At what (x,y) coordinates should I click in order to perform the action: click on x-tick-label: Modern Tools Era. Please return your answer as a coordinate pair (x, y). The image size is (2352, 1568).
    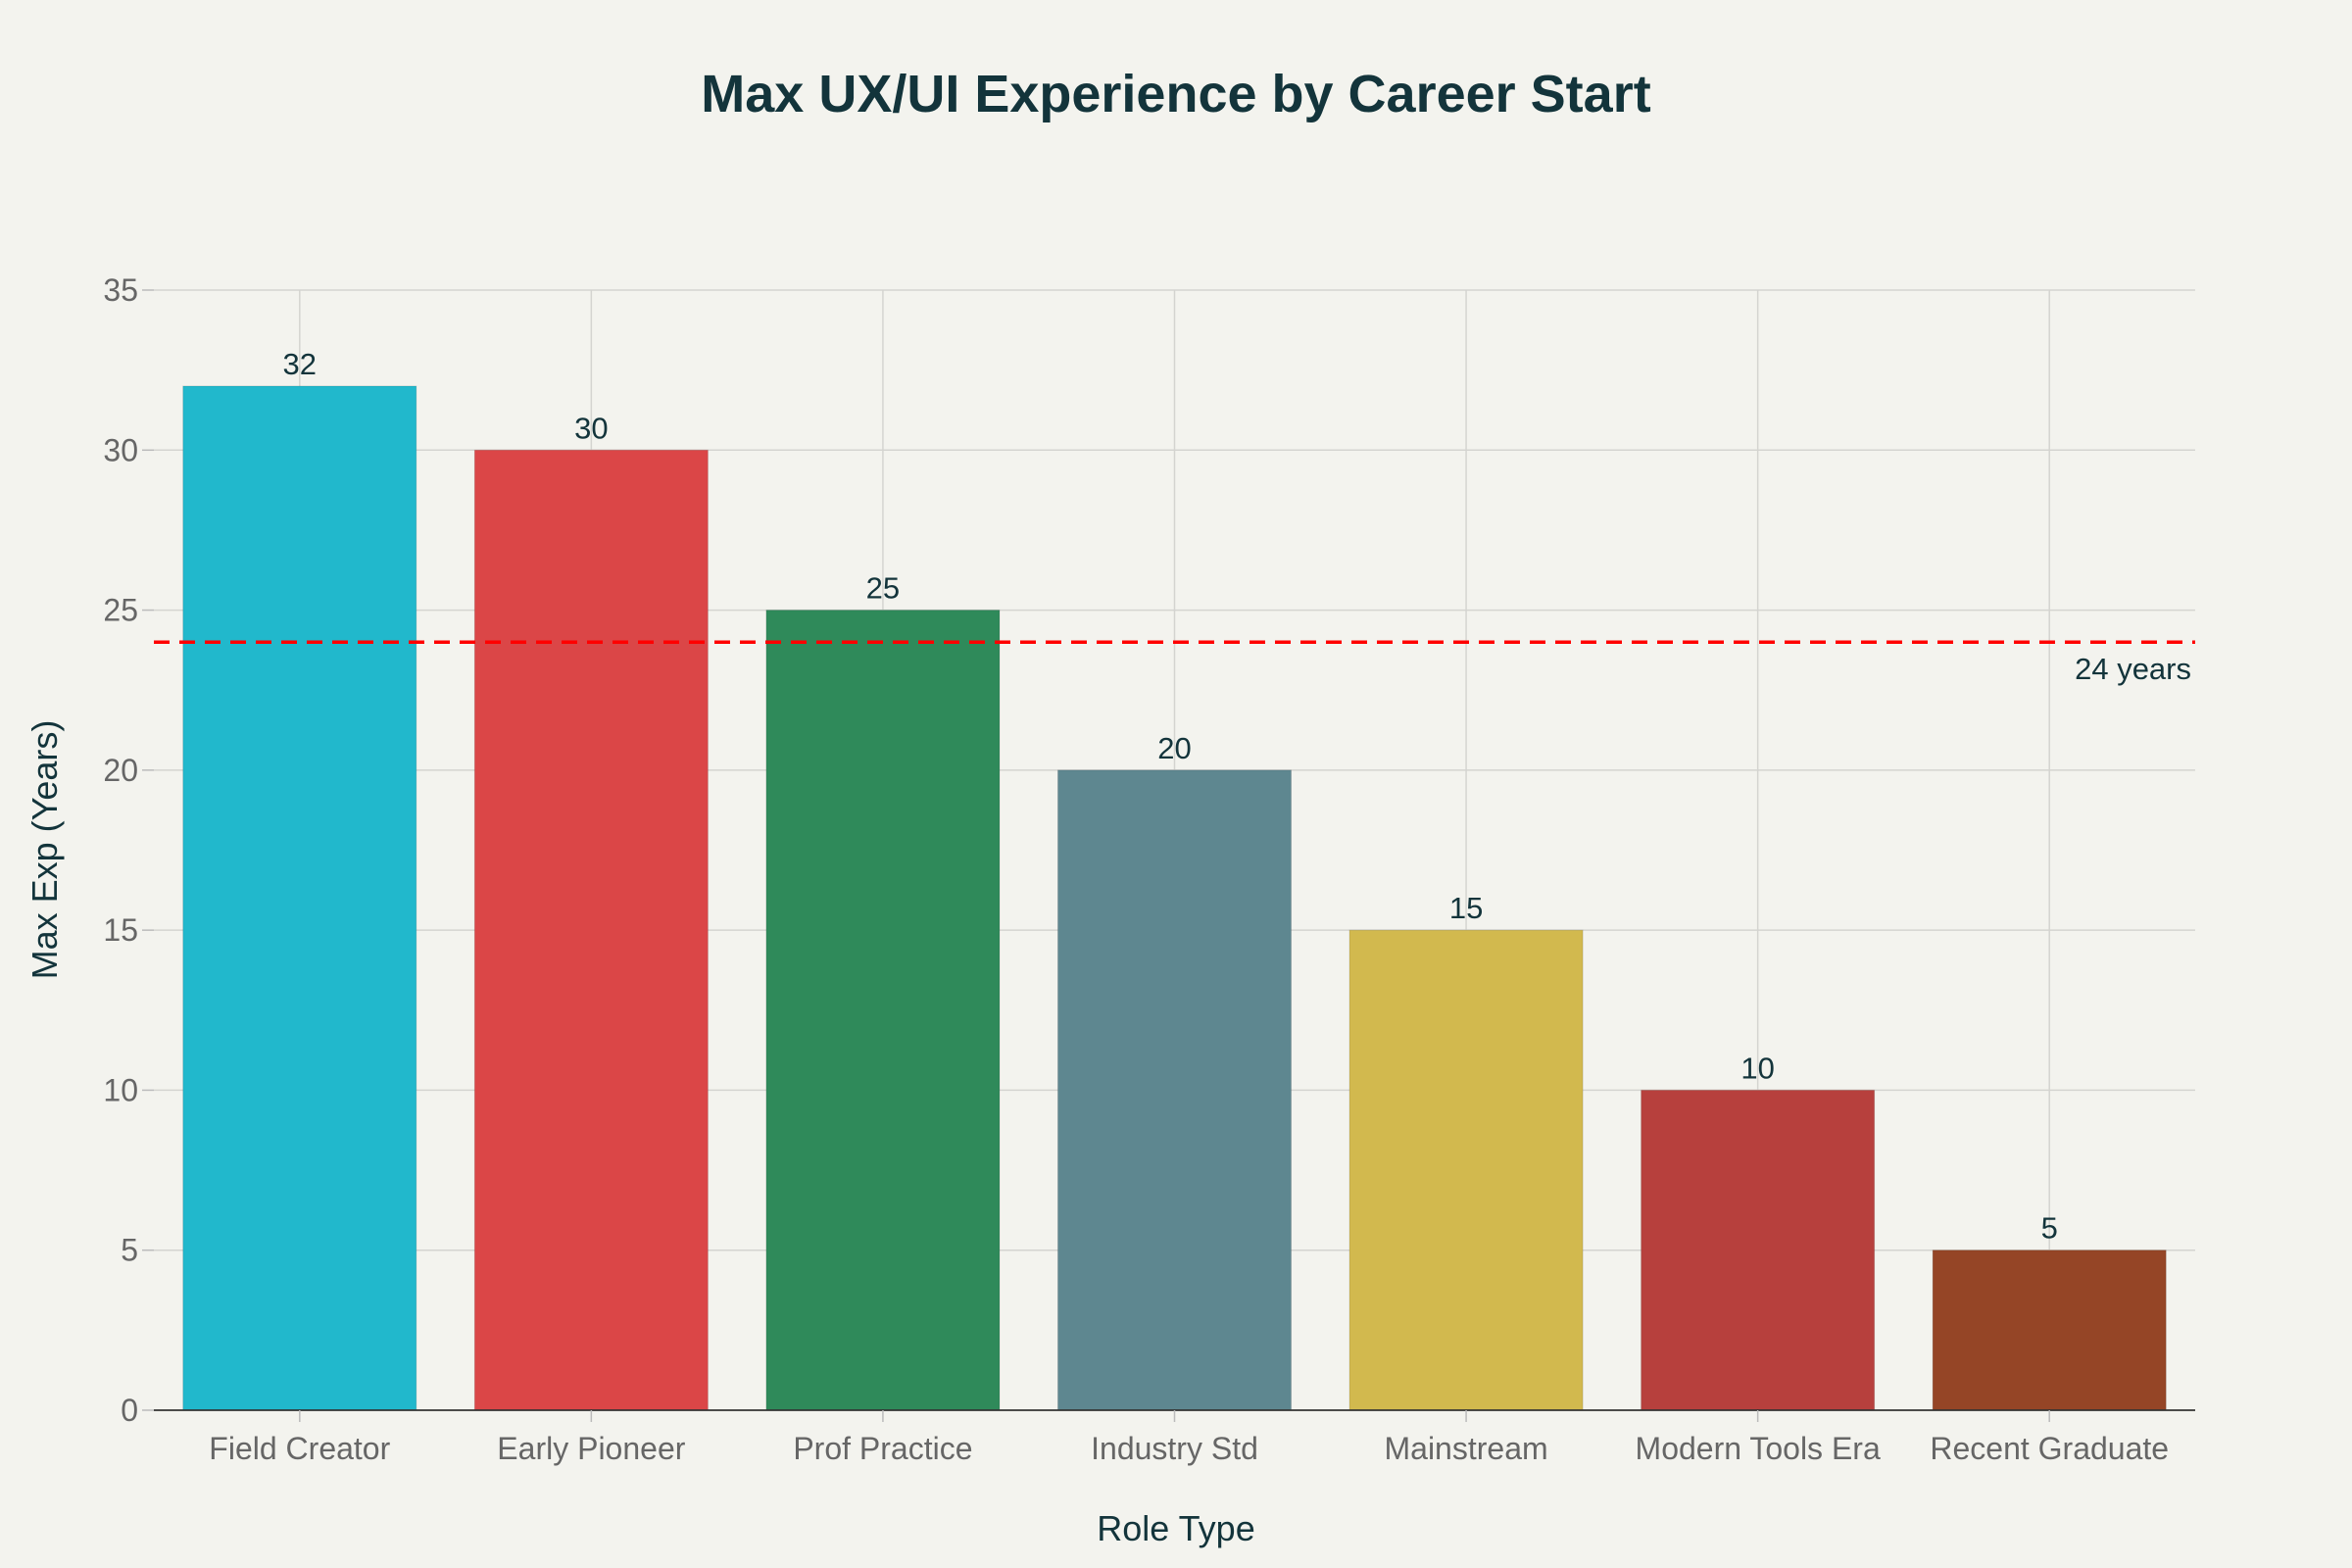
    Looking at the image, I should click on (1758, 1448).